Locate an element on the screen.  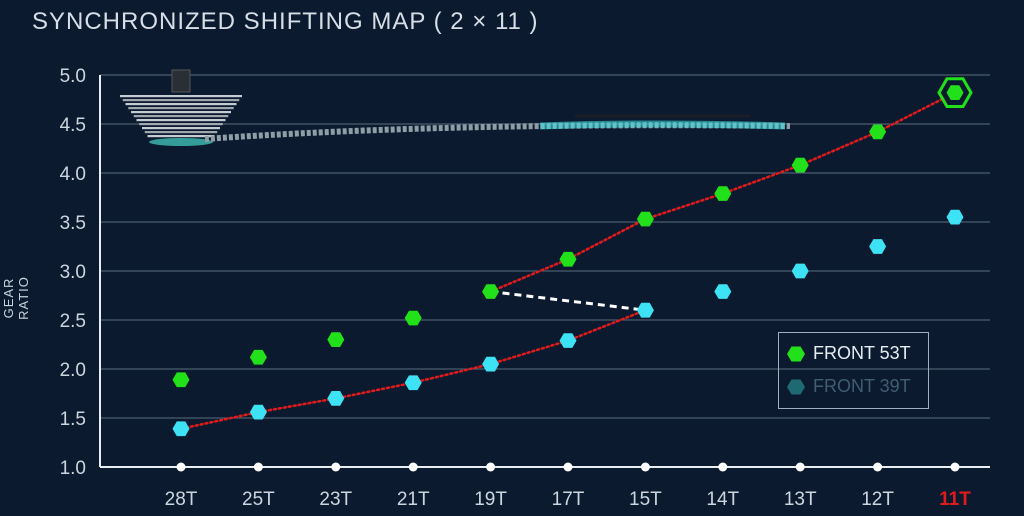
x-tick-label: 25T is located at coordinates (258, 499).